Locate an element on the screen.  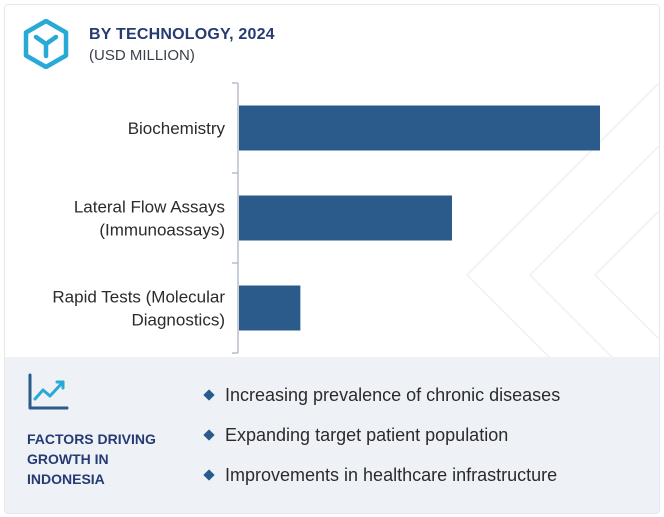
category-label: Biochemistry is located at coordinates (177, 128).